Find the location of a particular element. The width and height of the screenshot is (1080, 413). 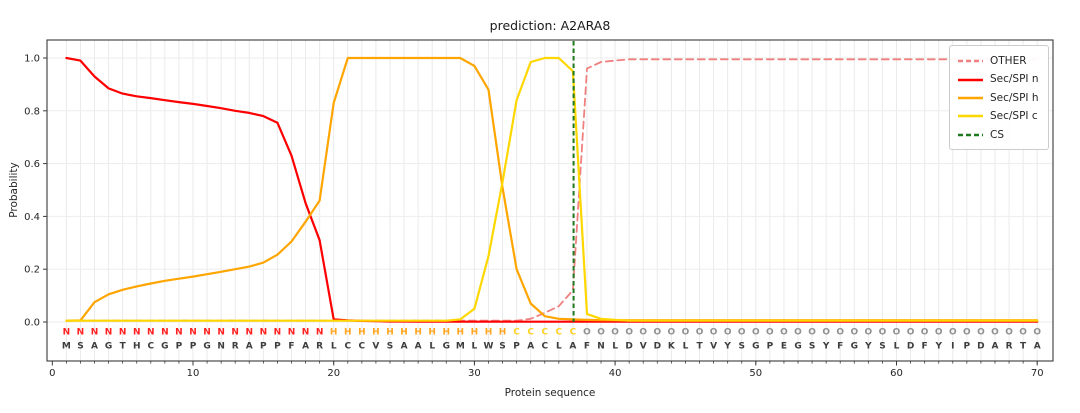

chart-title: prediction: A2ARA8 is located at coordinates (550, 25).